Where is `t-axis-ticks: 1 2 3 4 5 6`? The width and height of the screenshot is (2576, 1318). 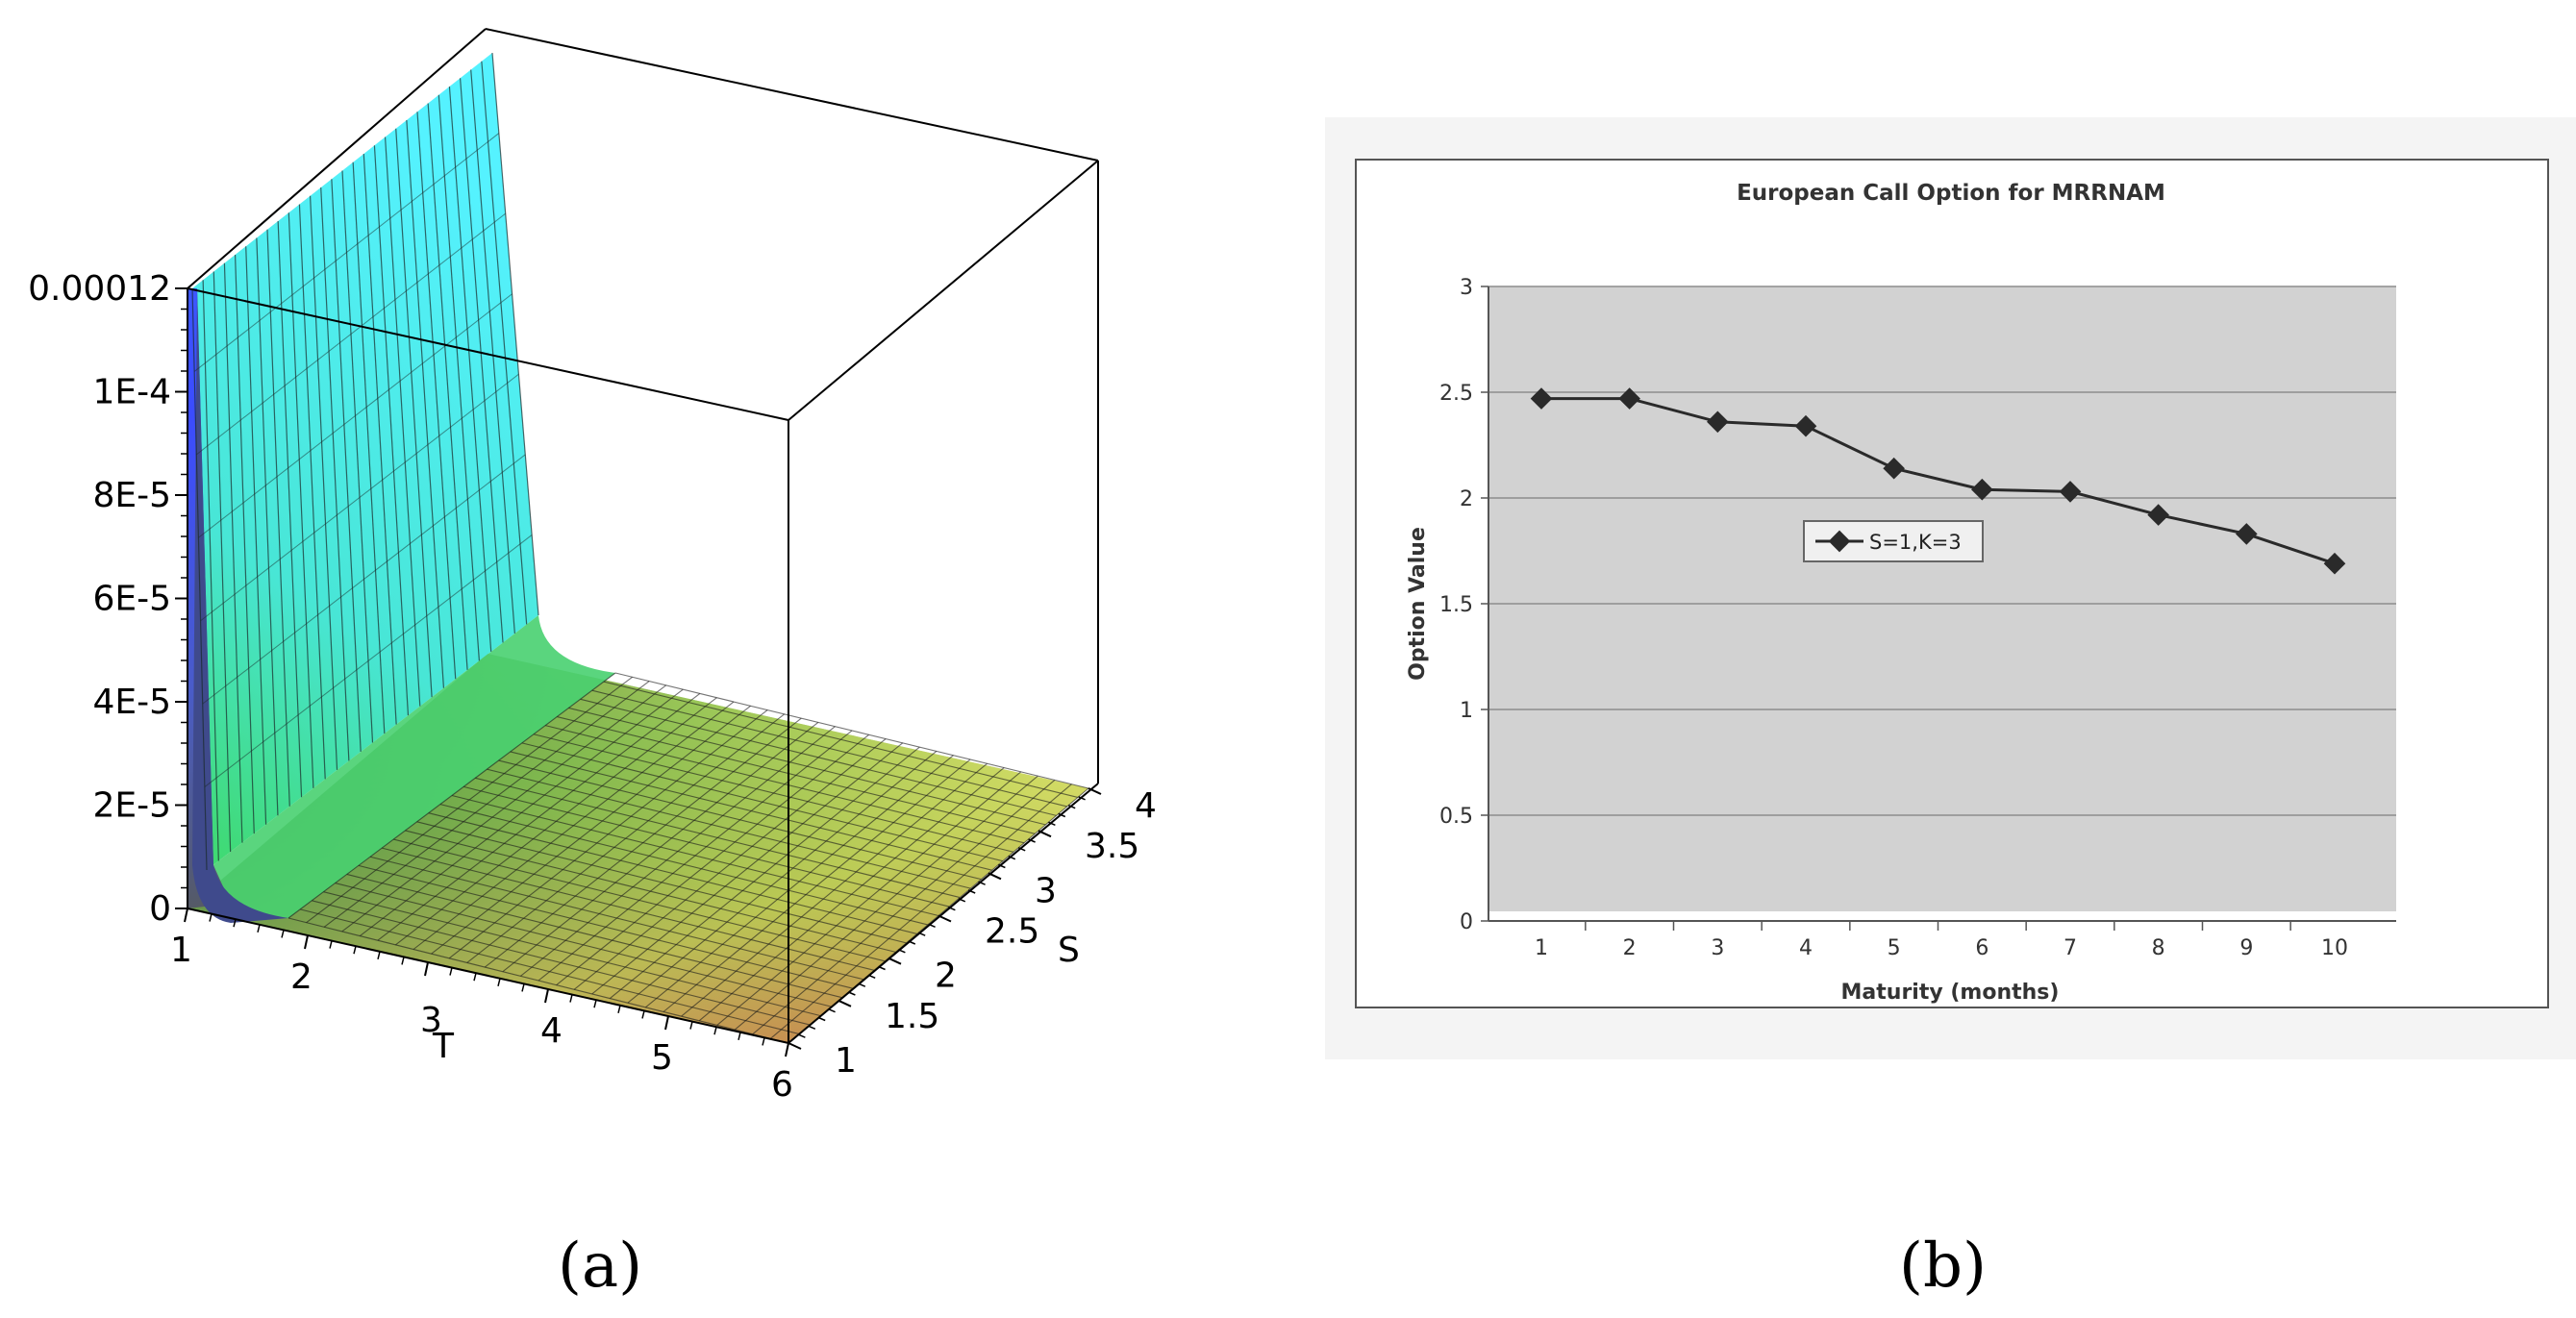
t-axis-ticks: 1 2 3 4 5 6 is located at coordinates (481, 1007).